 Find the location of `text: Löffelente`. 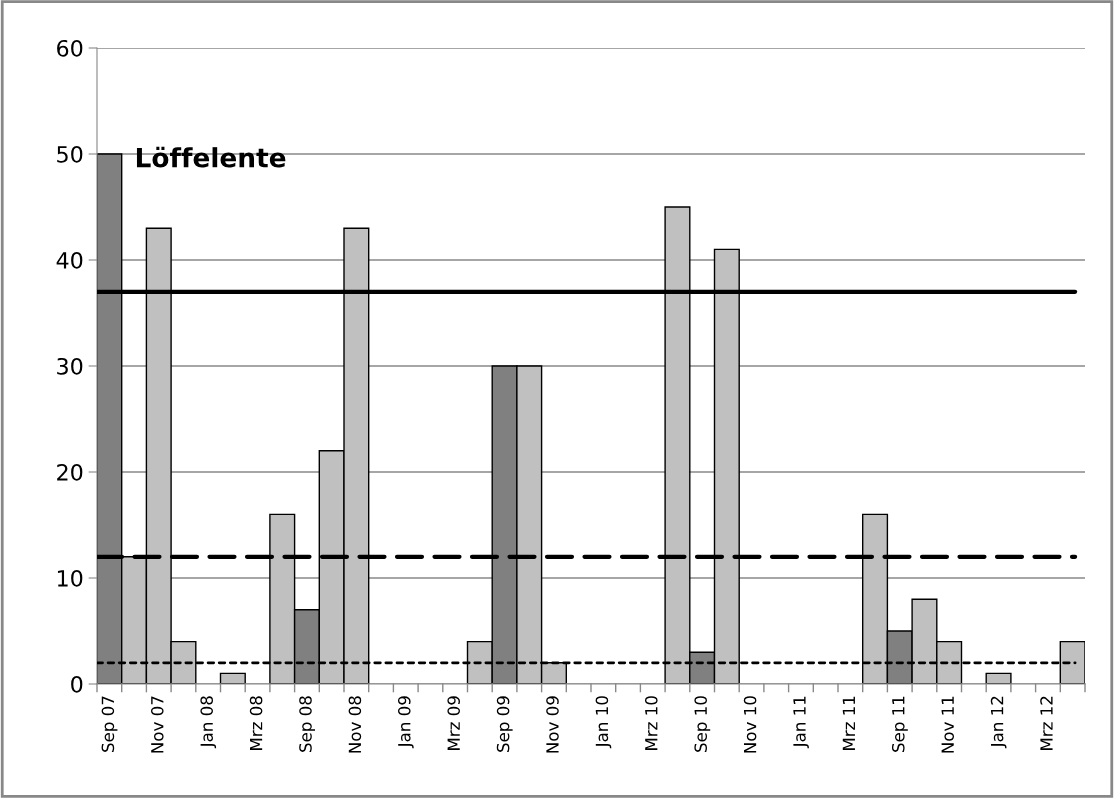

text: Löffelente is located at coordinates (211, 157).